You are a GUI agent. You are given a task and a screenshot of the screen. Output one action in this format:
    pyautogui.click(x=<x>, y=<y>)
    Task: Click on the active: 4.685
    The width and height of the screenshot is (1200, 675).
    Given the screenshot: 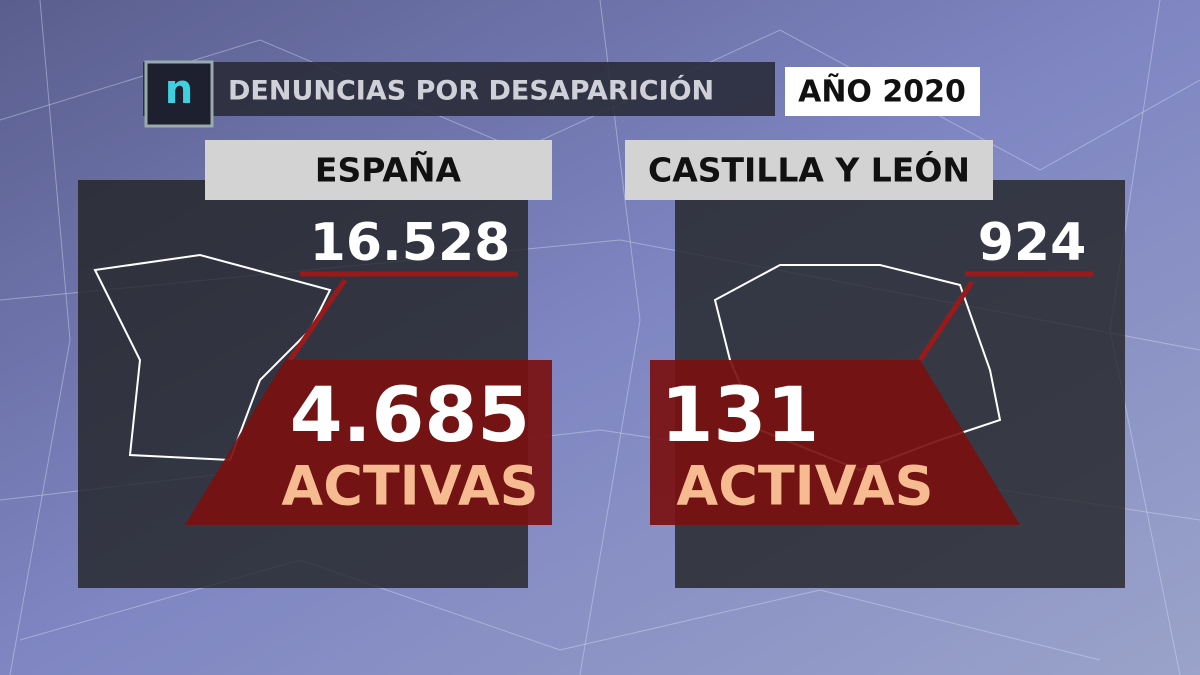 What is the action you would take?
    pyautogui.click(x=410, y=414)
    